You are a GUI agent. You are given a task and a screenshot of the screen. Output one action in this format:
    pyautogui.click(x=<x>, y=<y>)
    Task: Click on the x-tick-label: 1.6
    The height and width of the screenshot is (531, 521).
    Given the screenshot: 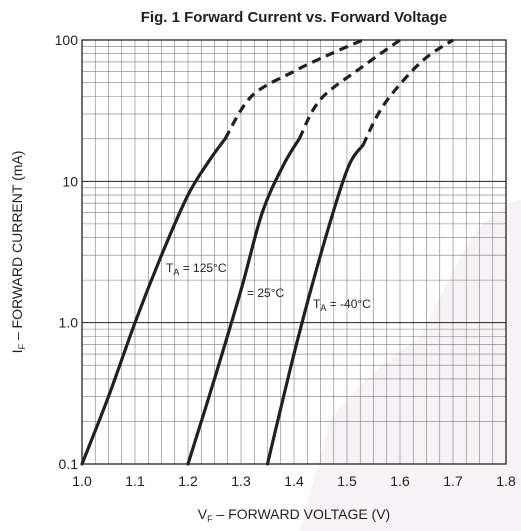 What is the action you would take?
    pyautogui.click(x=400, y=481)
    